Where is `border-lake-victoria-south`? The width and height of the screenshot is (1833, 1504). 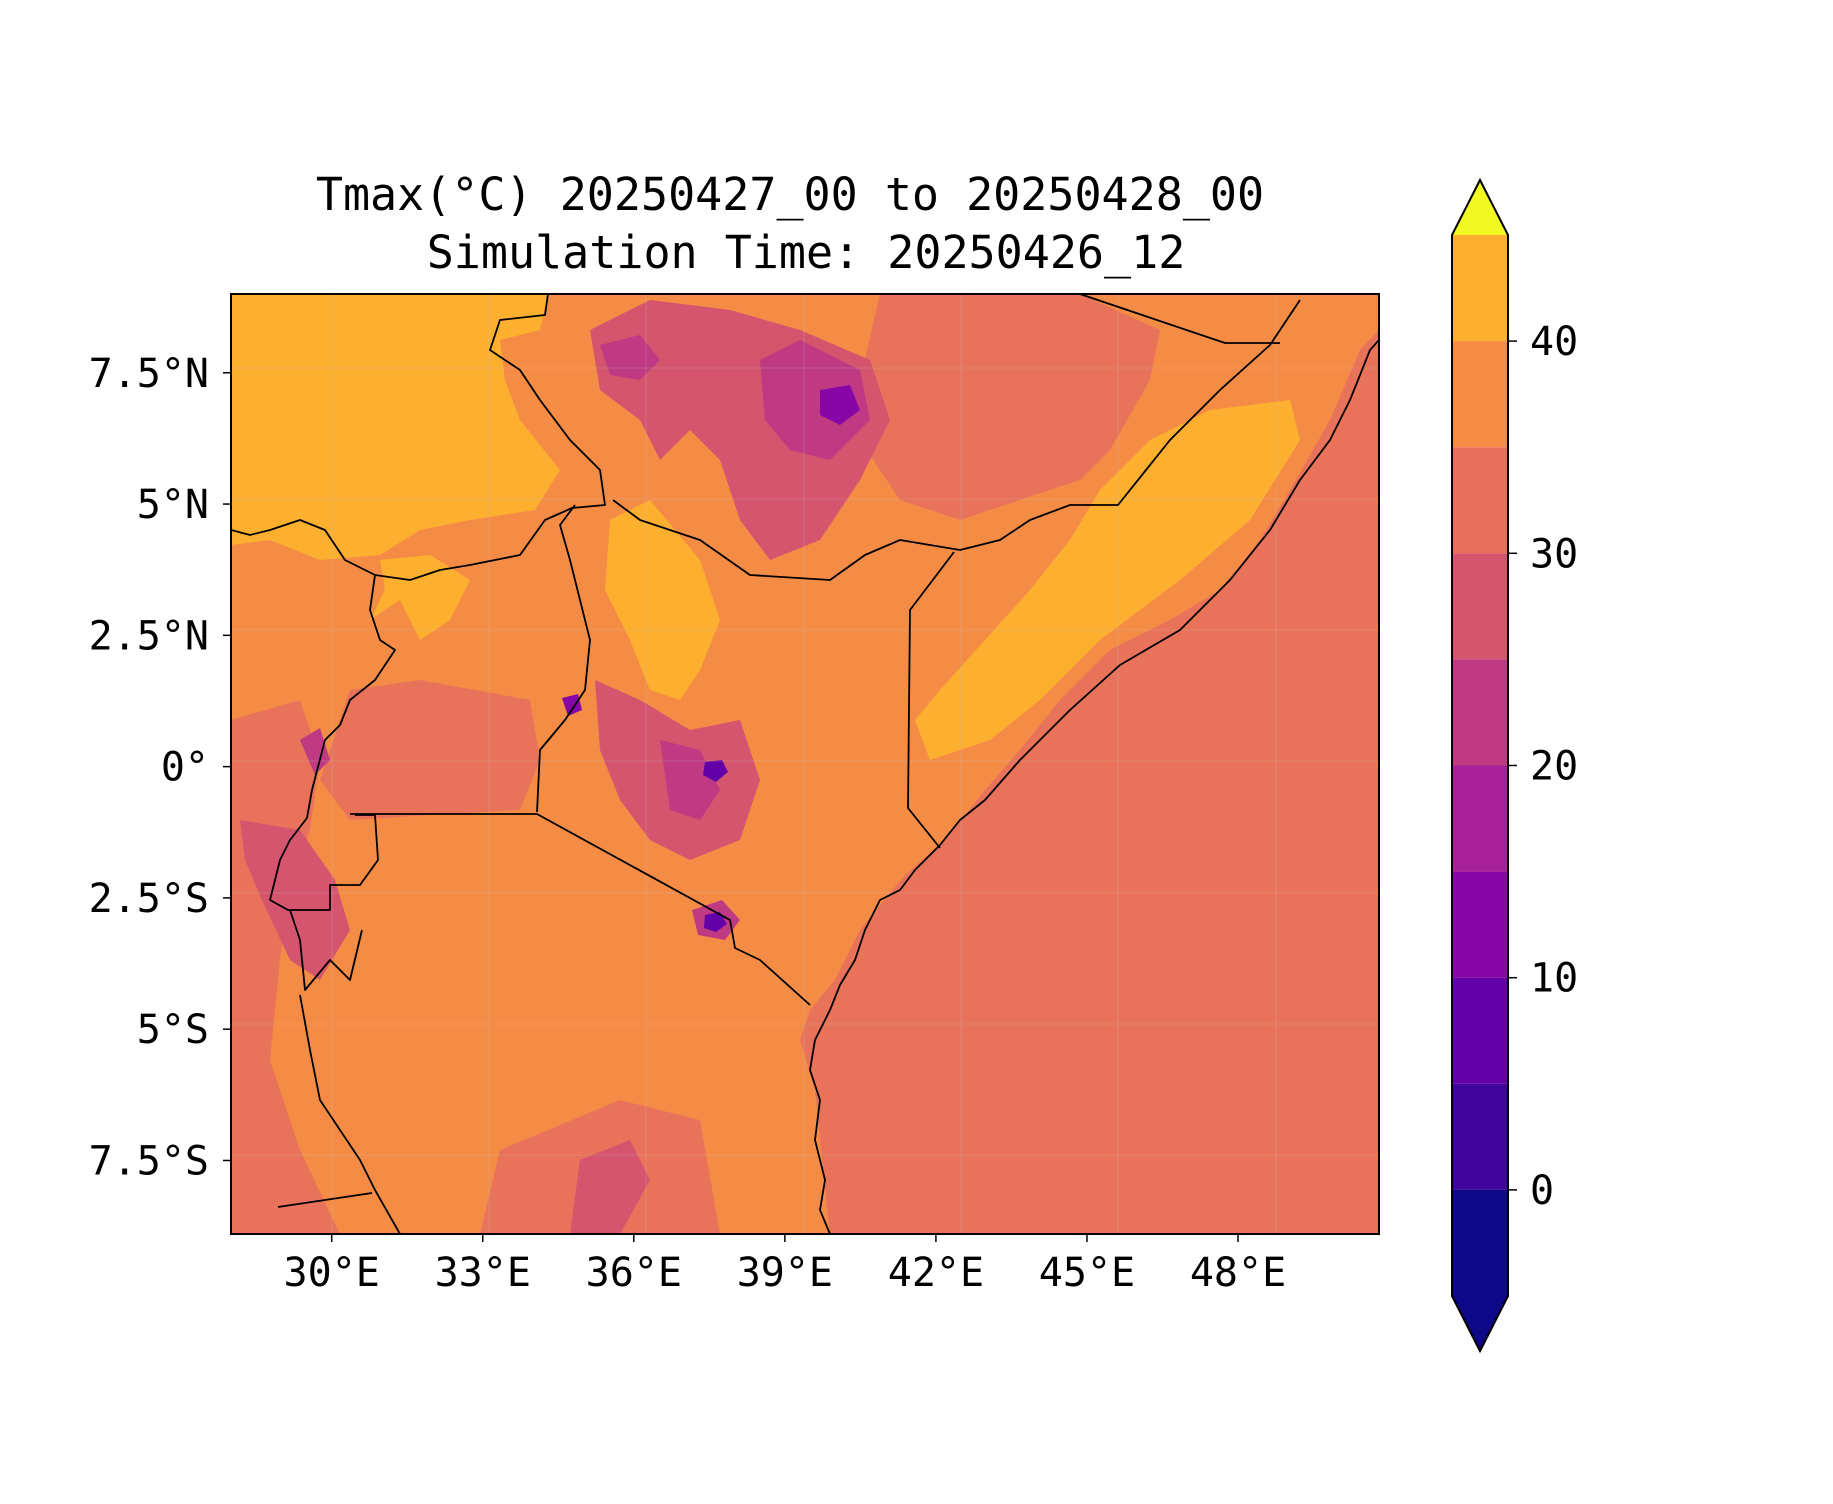 border-lake-victoria-south is located at coordinates (580, 909).